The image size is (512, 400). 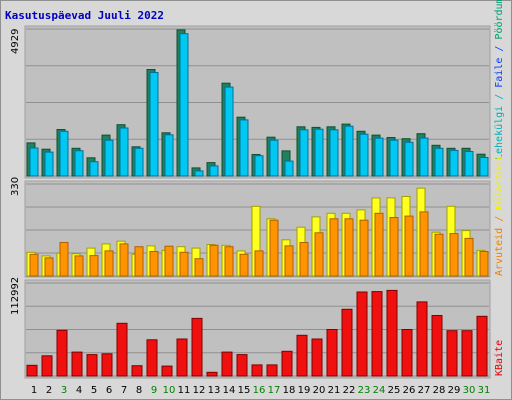 I want to click on day-label: 19, so click(x=304, y=390).